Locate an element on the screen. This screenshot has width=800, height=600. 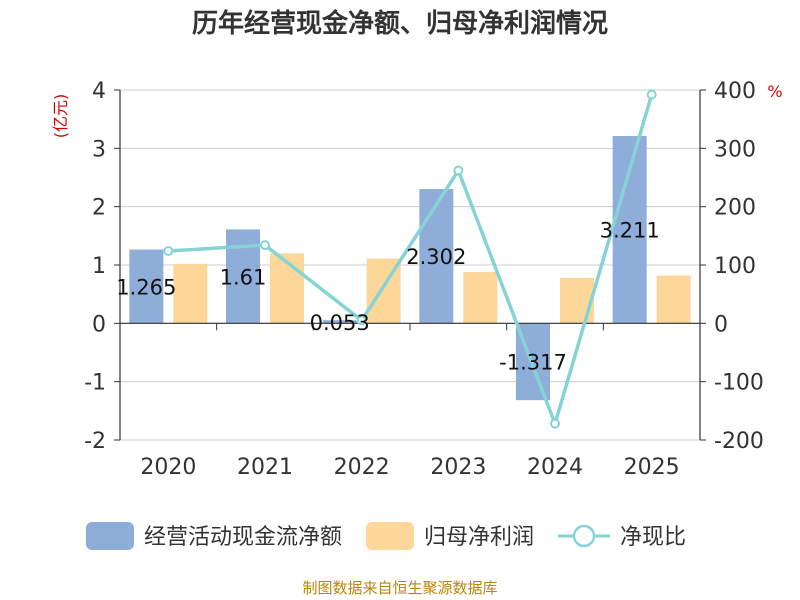
data-label: -1.317 is located at coordinates (533, 363).